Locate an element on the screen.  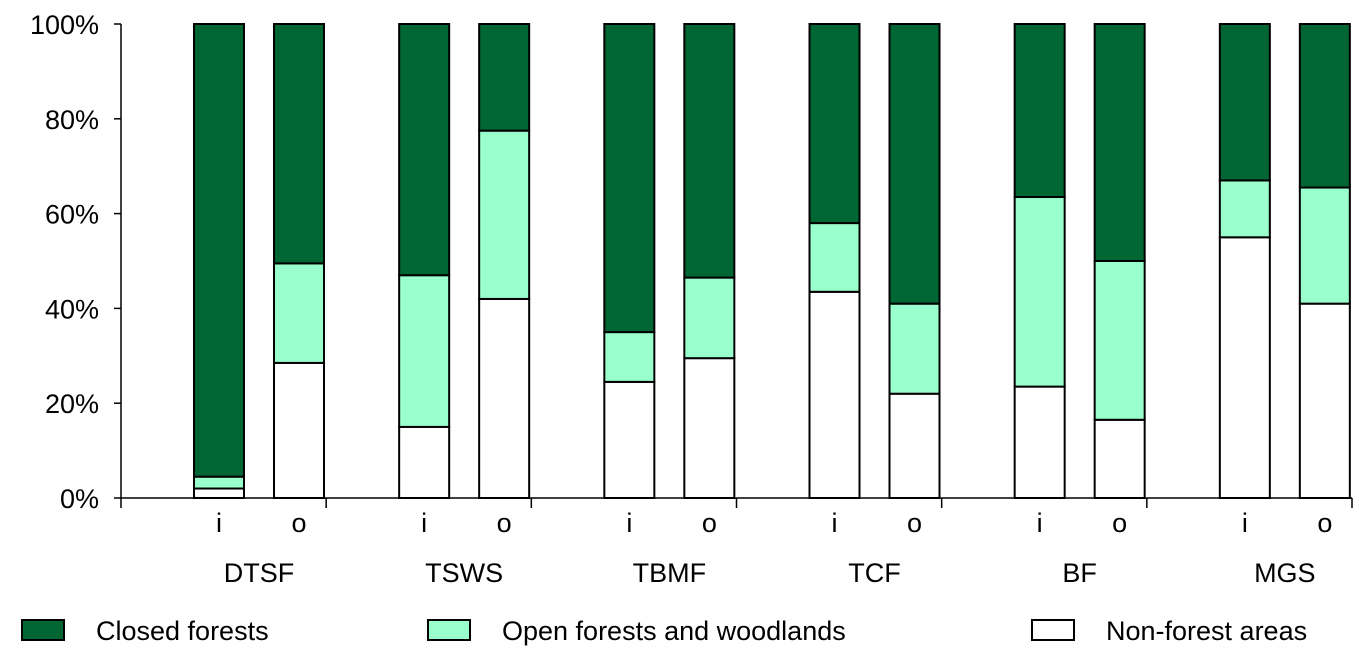
bar-segment-mgs-o-closed-forests is located at coordinates (1324, 106).